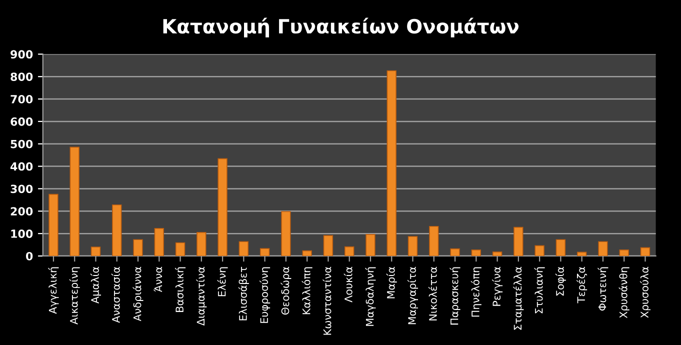 The image size is (681, 345). What do you see at coordinates (21, 166) in the screenshot?
I see `y-tick-label: 400` at bounding box center [21, 166].